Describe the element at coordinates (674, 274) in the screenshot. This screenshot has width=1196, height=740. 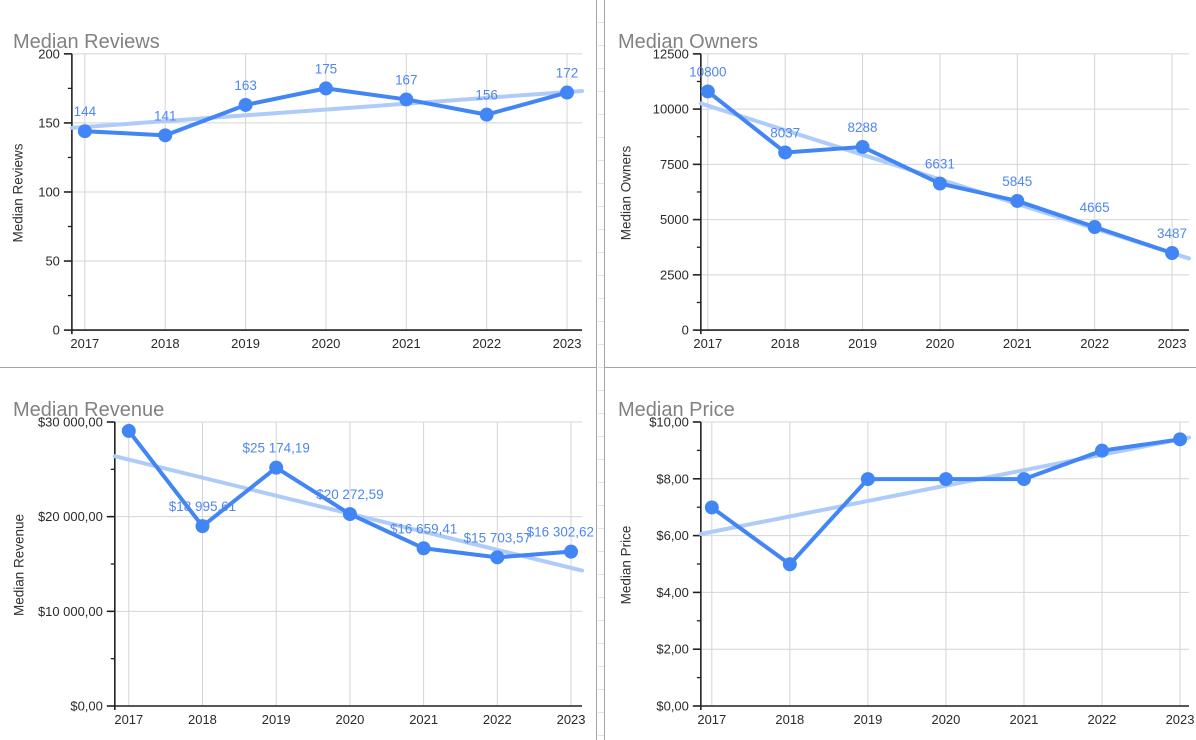
I see `svg-text: 2500` at that location.